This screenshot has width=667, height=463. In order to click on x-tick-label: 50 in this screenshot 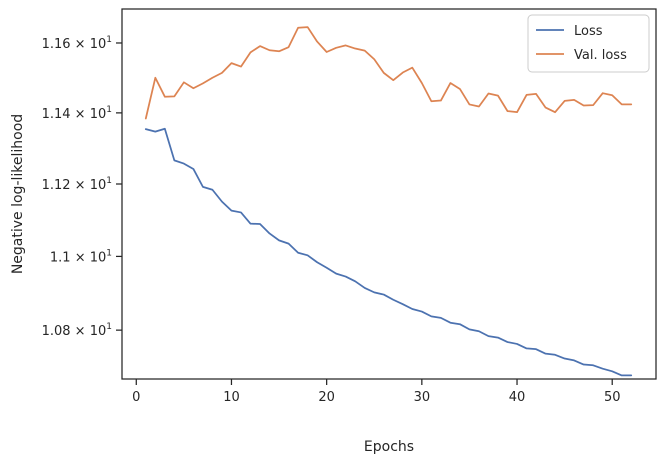, I will do `click(612, 397)`.